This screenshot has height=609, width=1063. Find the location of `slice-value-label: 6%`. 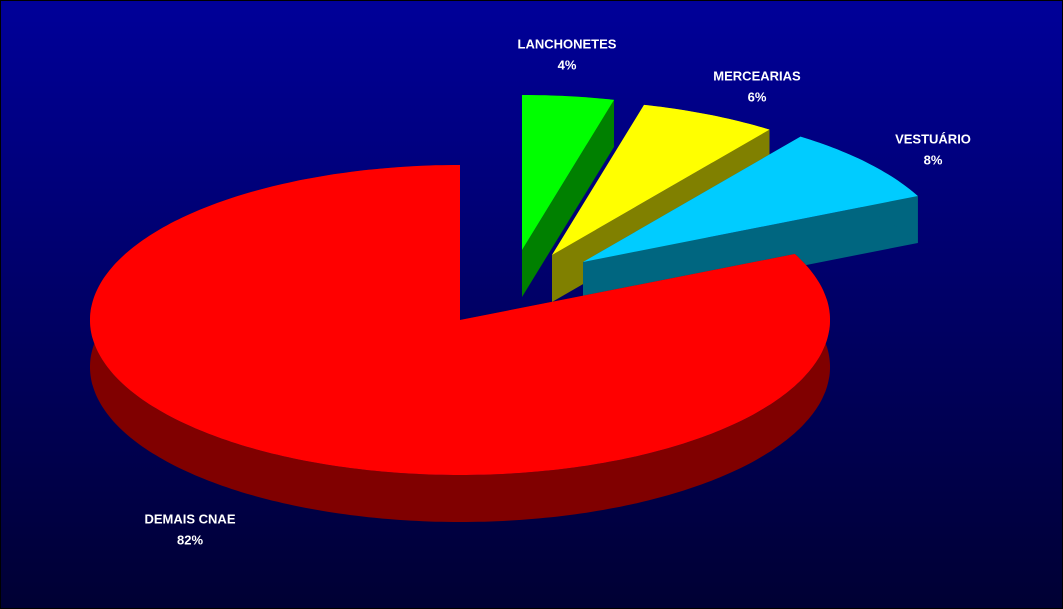

slice-value-label: 6% is located at coordinates (757, 96).